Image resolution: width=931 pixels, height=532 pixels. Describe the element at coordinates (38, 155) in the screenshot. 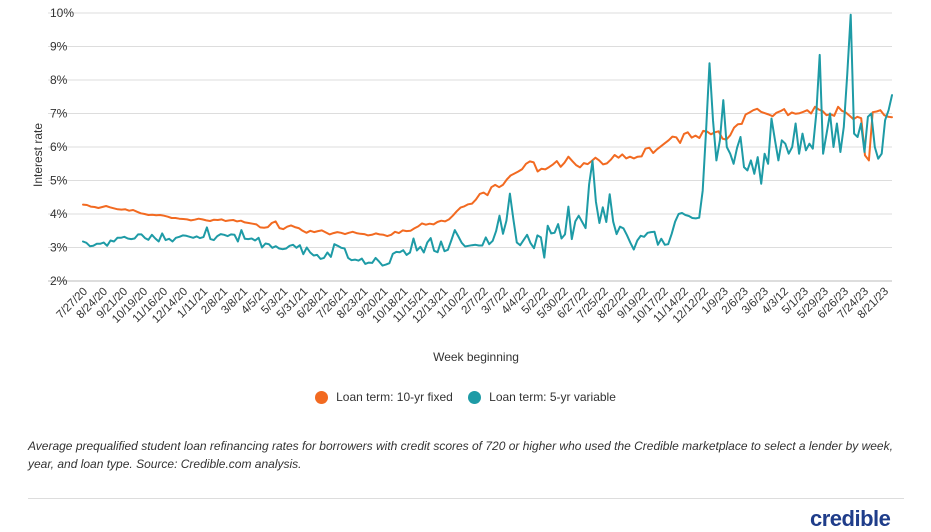

I see `y-axis-label: Interest rate` at that location.